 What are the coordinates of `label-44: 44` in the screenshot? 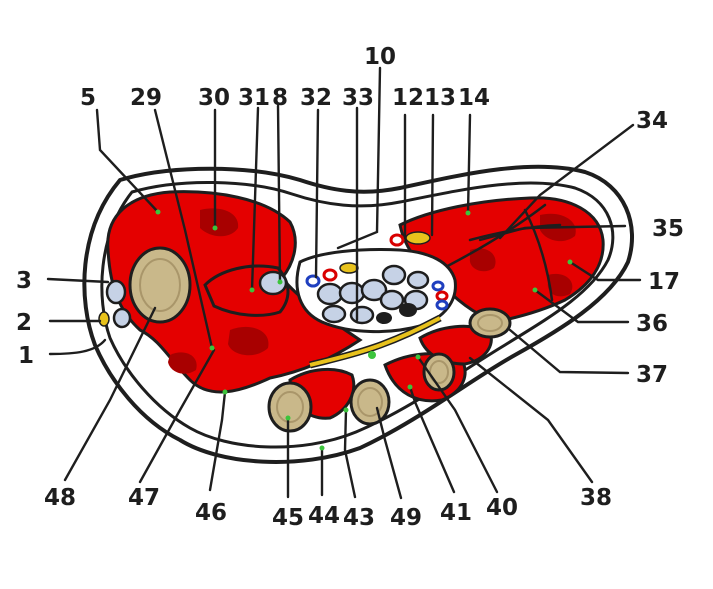 It's located at (324, 516).